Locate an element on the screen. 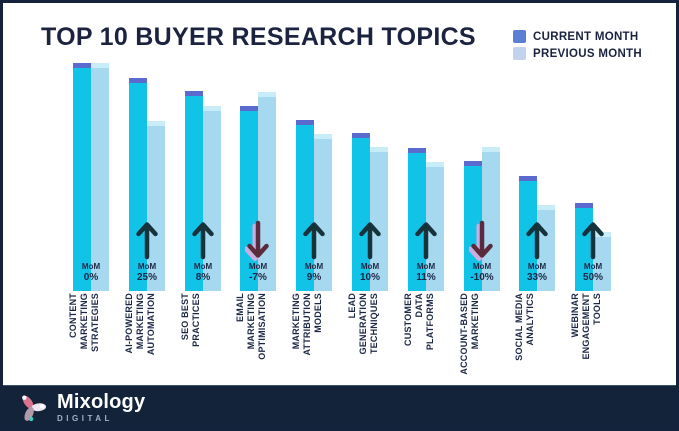  mom-change-label: MoM 9% is located at coordinates (314, 273).